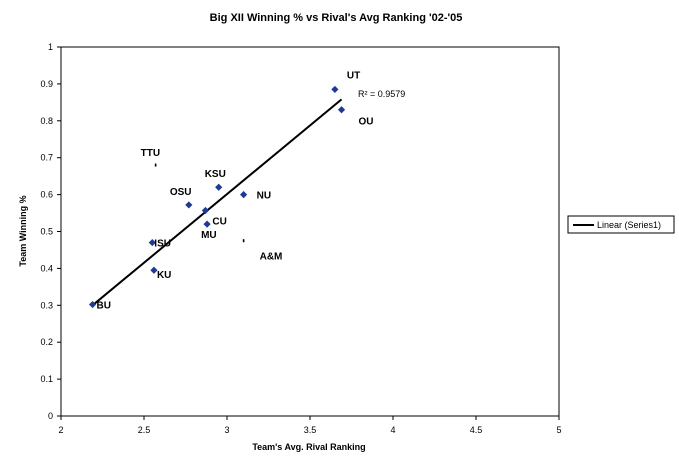  I want to click on y-tick-label: 0.5, so click(46, 232).